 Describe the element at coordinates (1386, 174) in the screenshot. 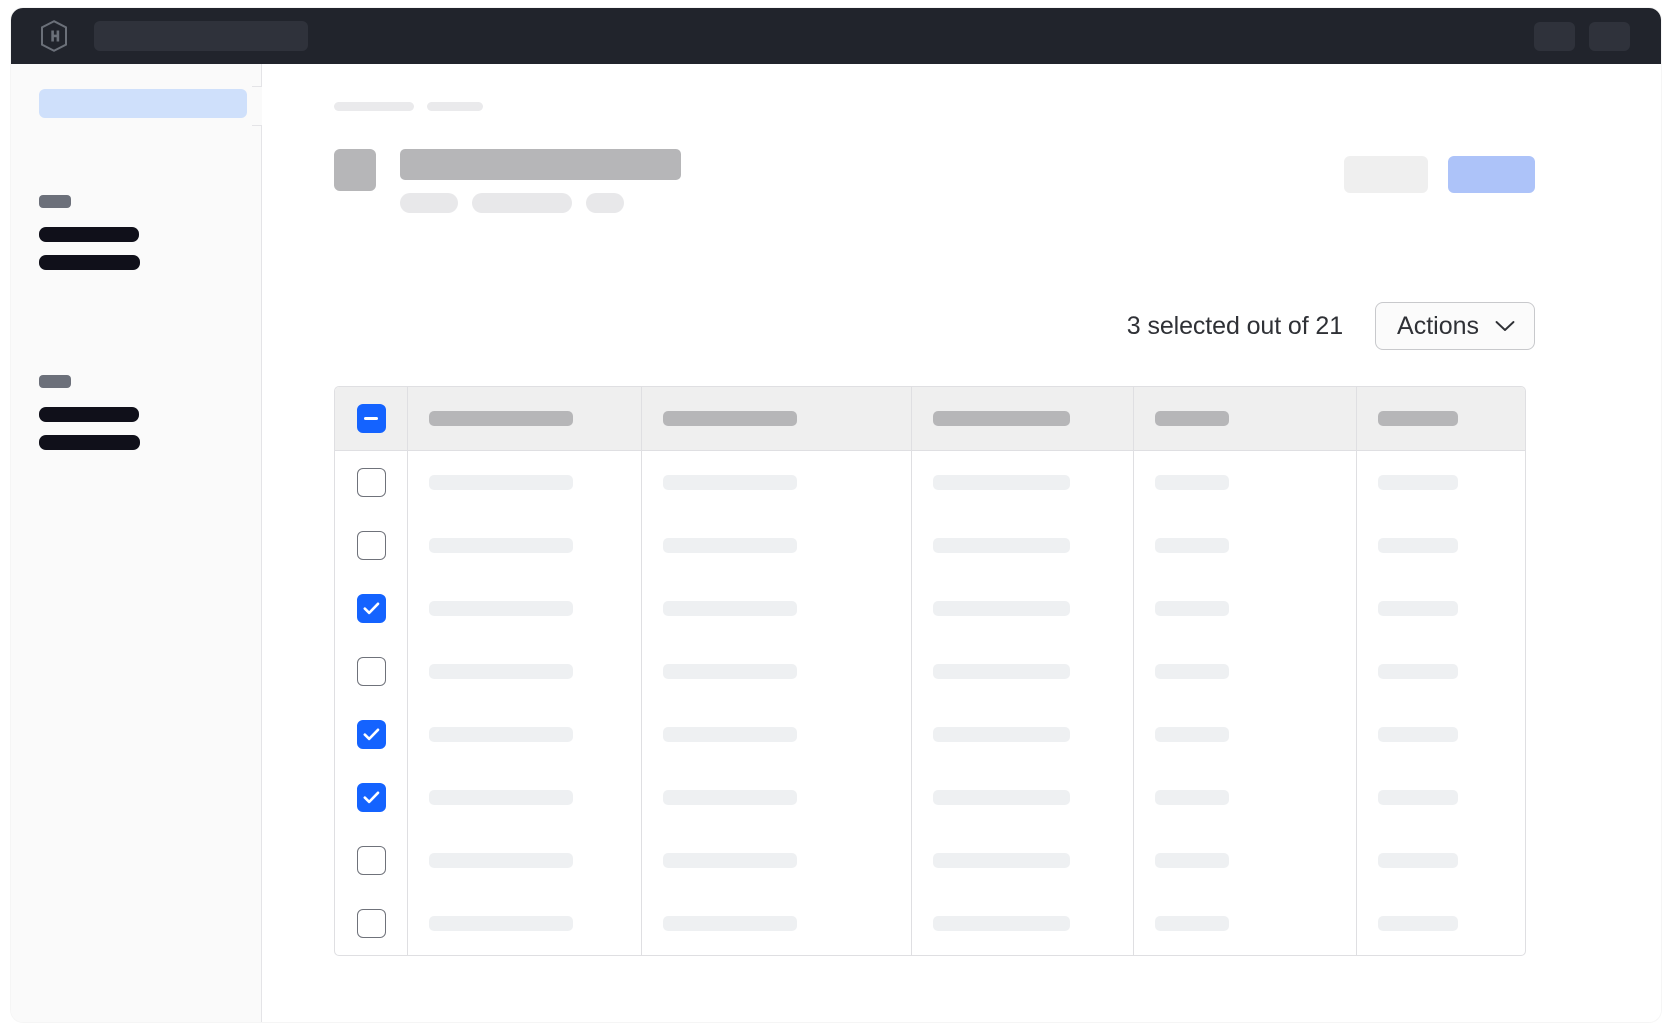

I see `secondary-button` at that location.